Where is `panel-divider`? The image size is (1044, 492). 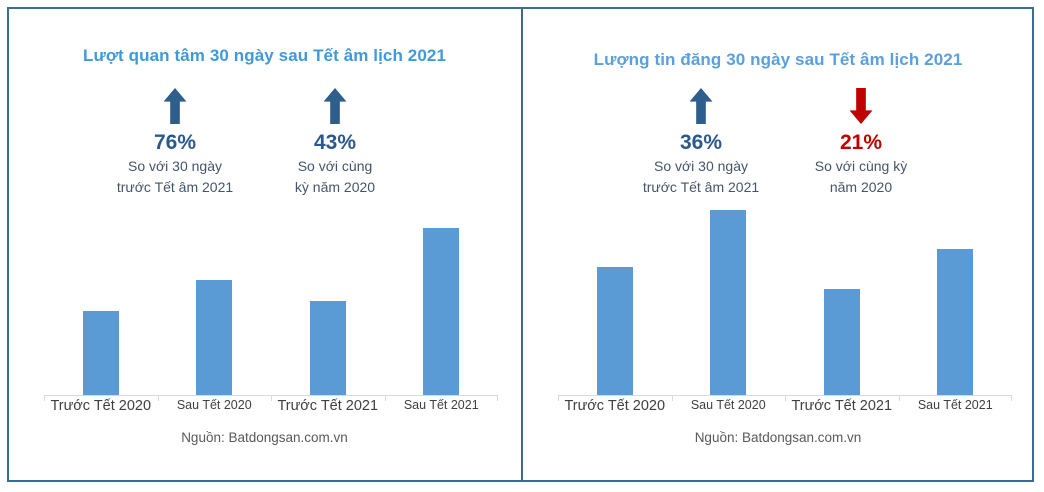
panel-divider is located at coordinates (522, 244).